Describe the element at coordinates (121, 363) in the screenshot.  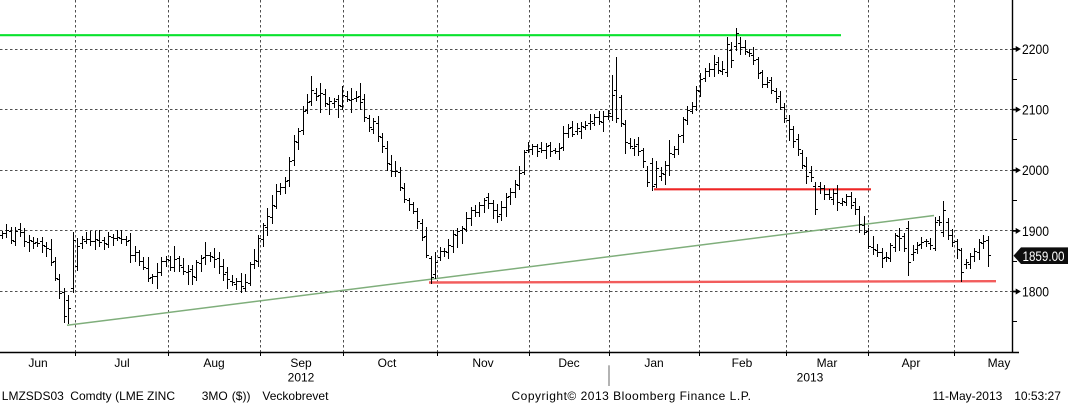
I see `svg-text: Jul` at that location.